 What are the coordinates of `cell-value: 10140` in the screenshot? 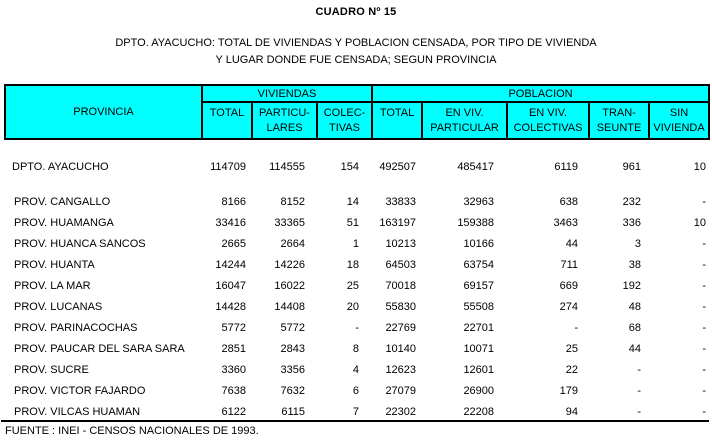 It's located at (401, 348).